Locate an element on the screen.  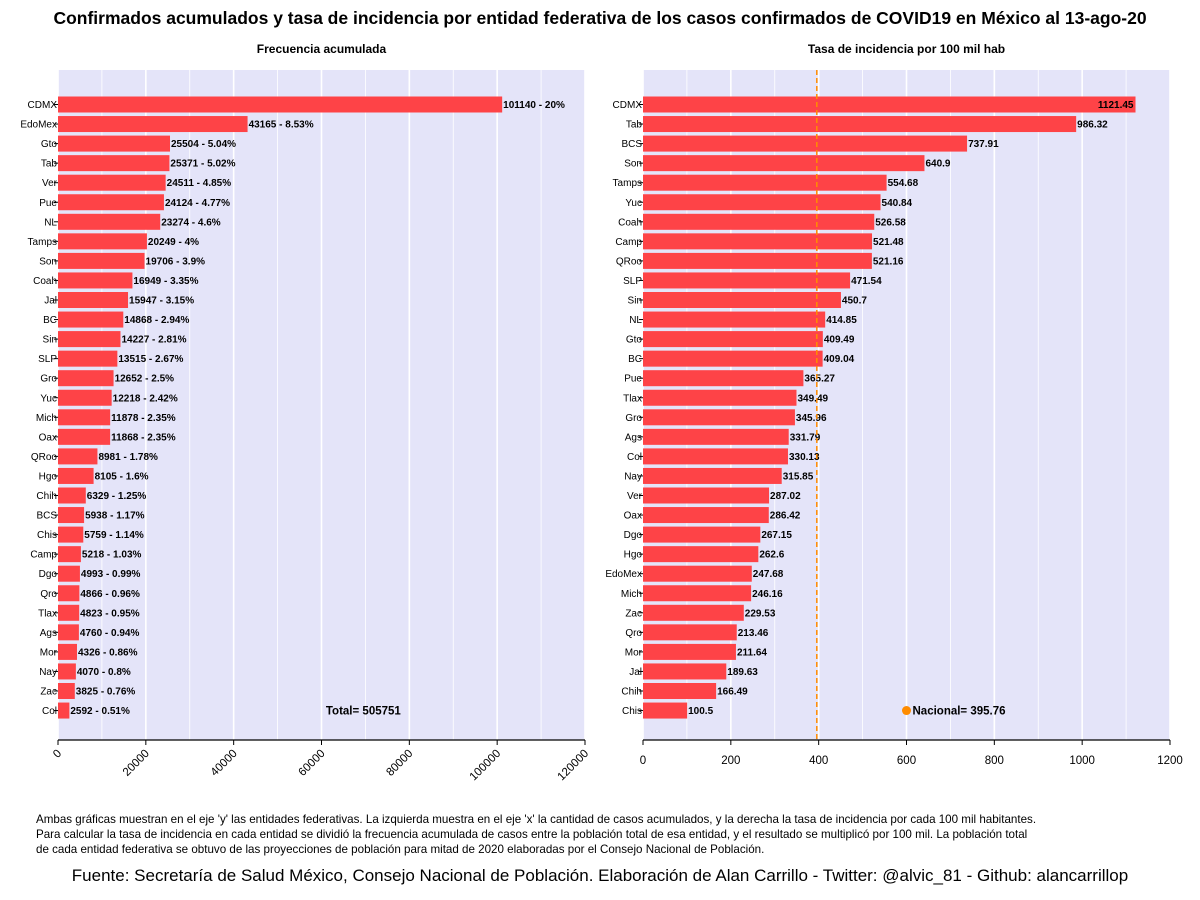
data-label: 16949 - 3.35% is located at coordinates (165, 281).